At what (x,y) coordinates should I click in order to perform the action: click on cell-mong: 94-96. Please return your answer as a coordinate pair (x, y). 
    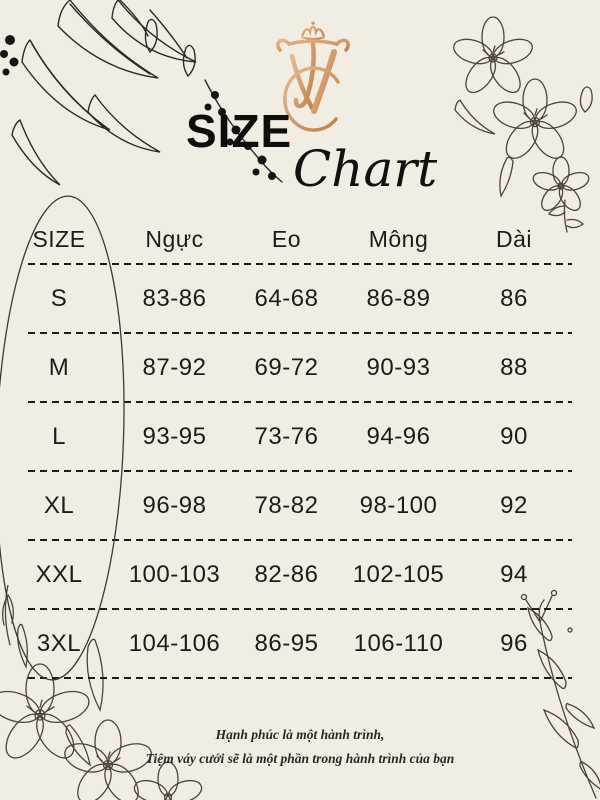
    Looking at the image, I should click on (398, 436).